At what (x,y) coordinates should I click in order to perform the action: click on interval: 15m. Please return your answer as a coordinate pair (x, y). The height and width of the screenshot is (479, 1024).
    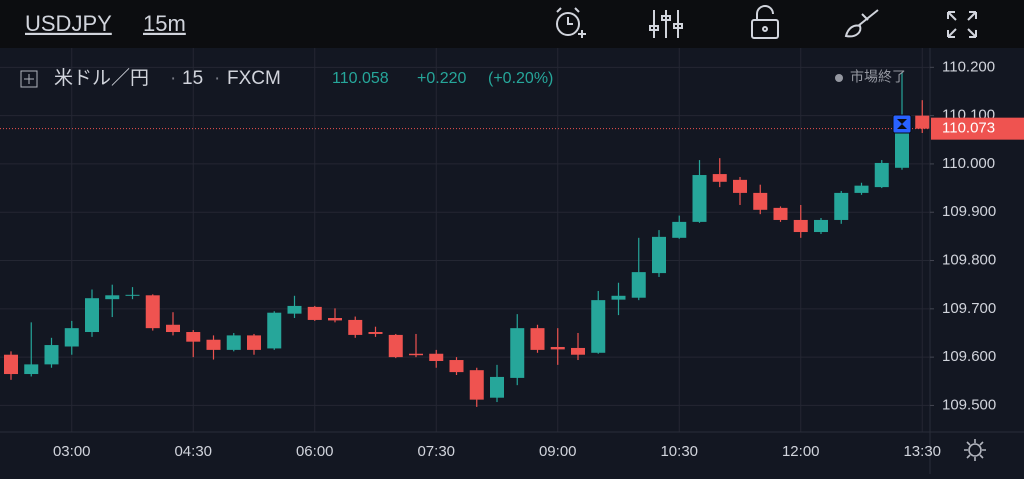
    Looking at the image, I should click on (164, 23).